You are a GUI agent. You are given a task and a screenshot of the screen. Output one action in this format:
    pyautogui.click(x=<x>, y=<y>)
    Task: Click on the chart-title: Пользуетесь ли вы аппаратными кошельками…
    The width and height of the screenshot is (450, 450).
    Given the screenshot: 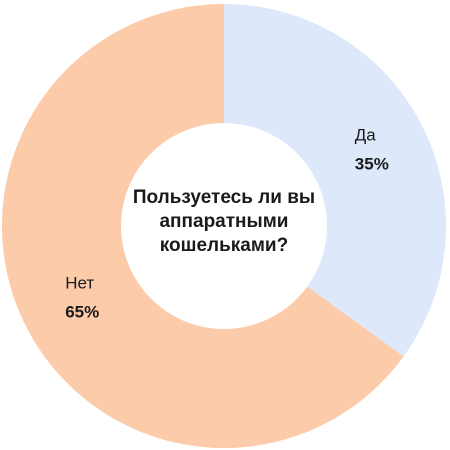 What is the action you would take?
    pyautogui.click(x=224, y=221)
    